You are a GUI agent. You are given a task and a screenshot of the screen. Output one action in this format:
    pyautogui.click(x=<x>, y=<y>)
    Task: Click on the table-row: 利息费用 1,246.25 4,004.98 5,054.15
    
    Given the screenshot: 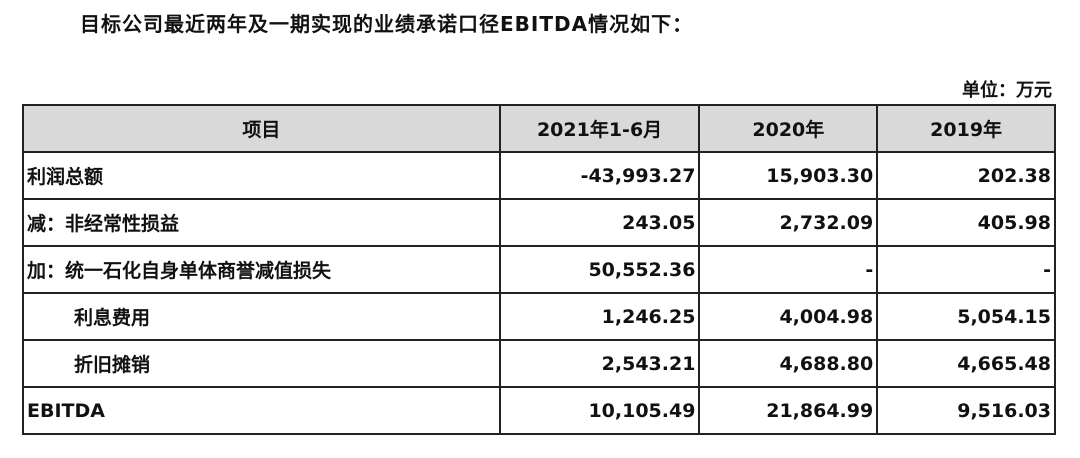 What is the action you would take?
    pyautogui.click(x=539, y=316)
    